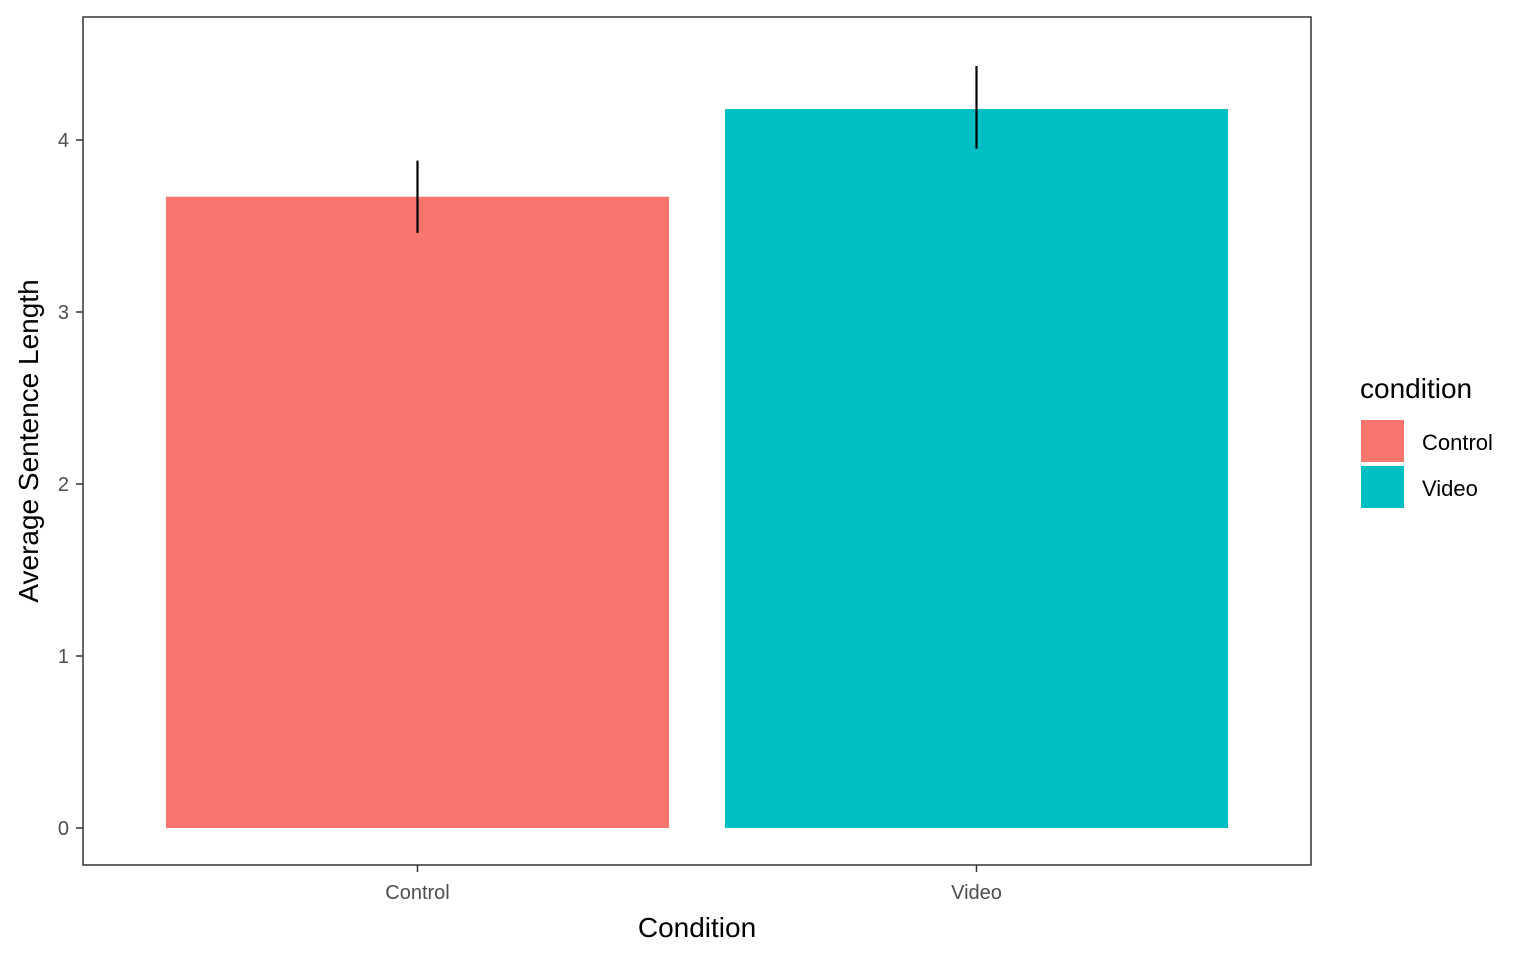  What do you see at coordinates (1450, 488) in the screenshot?
I see `legend-label-video: Video` at bounding box center [1450, 488].